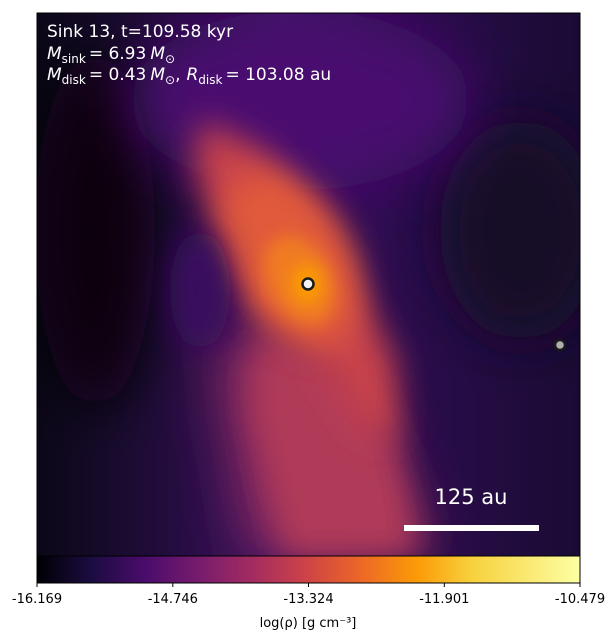 This screenshot has width=615, height=644. What do you see at coordinates (173, 599) in the screenshot?
I see `colorbar-tick-label: -14.746` at bounding box center [173, 599].